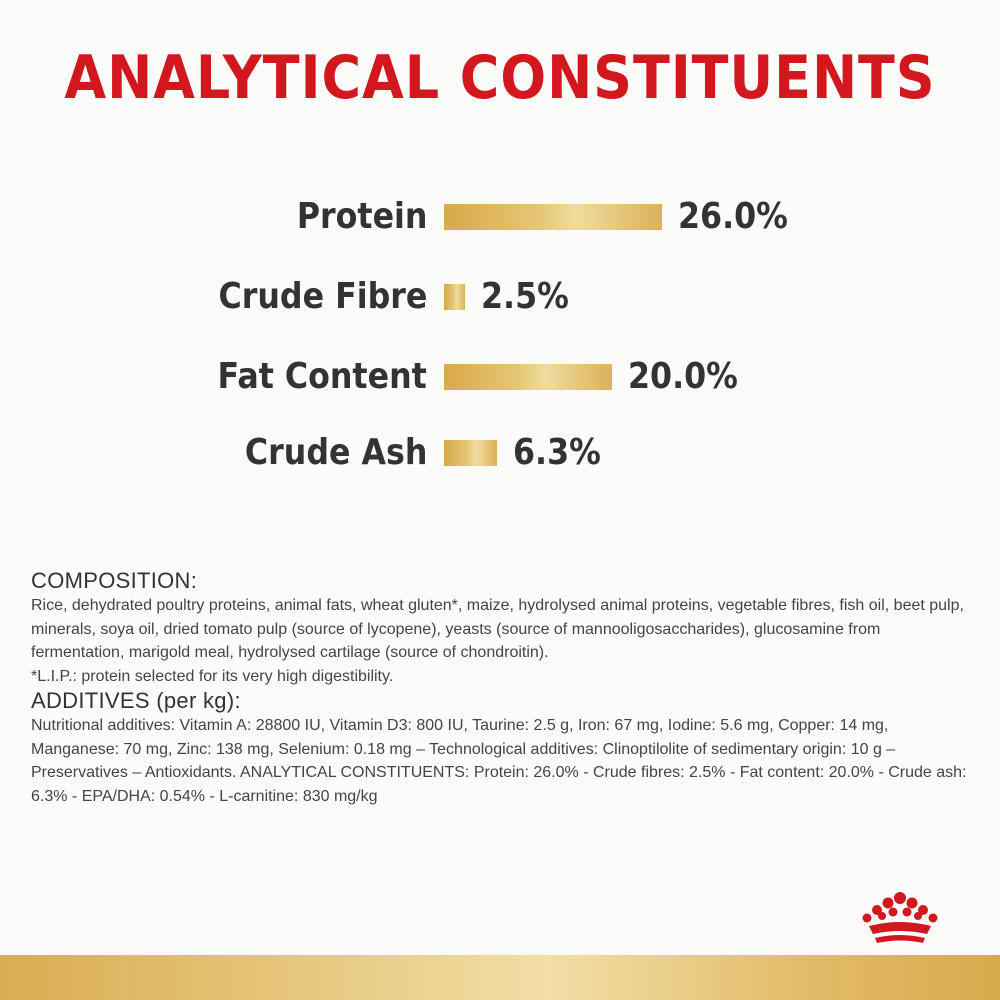 This screenshot has width=1000, height=1000. What do you see at coordinates (361, 216) in the screenshot?
I see `chart-category-label: Protein` at bounding box center [361, 216].